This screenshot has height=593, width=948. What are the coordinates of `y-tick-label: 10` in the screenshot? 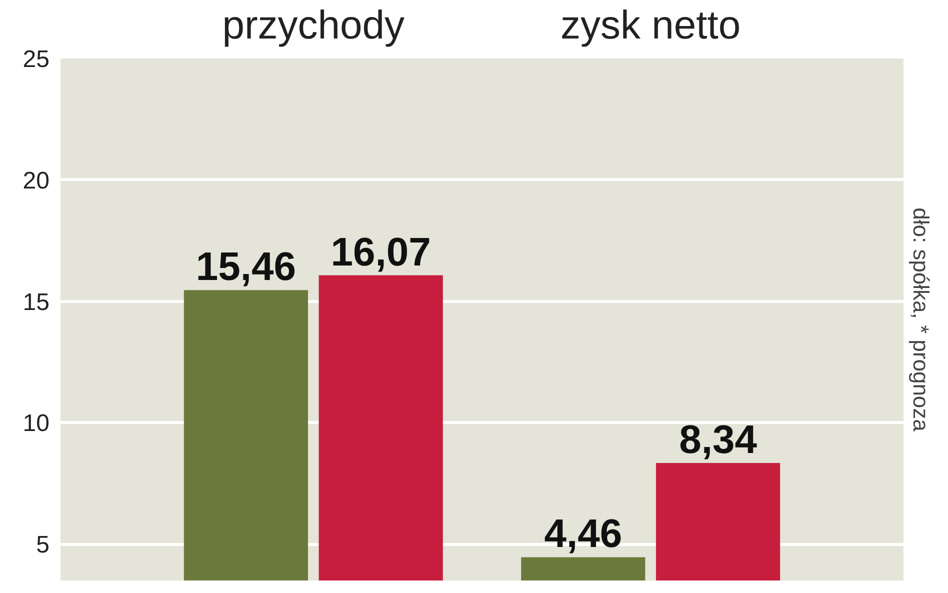 It's located at (36, 424).